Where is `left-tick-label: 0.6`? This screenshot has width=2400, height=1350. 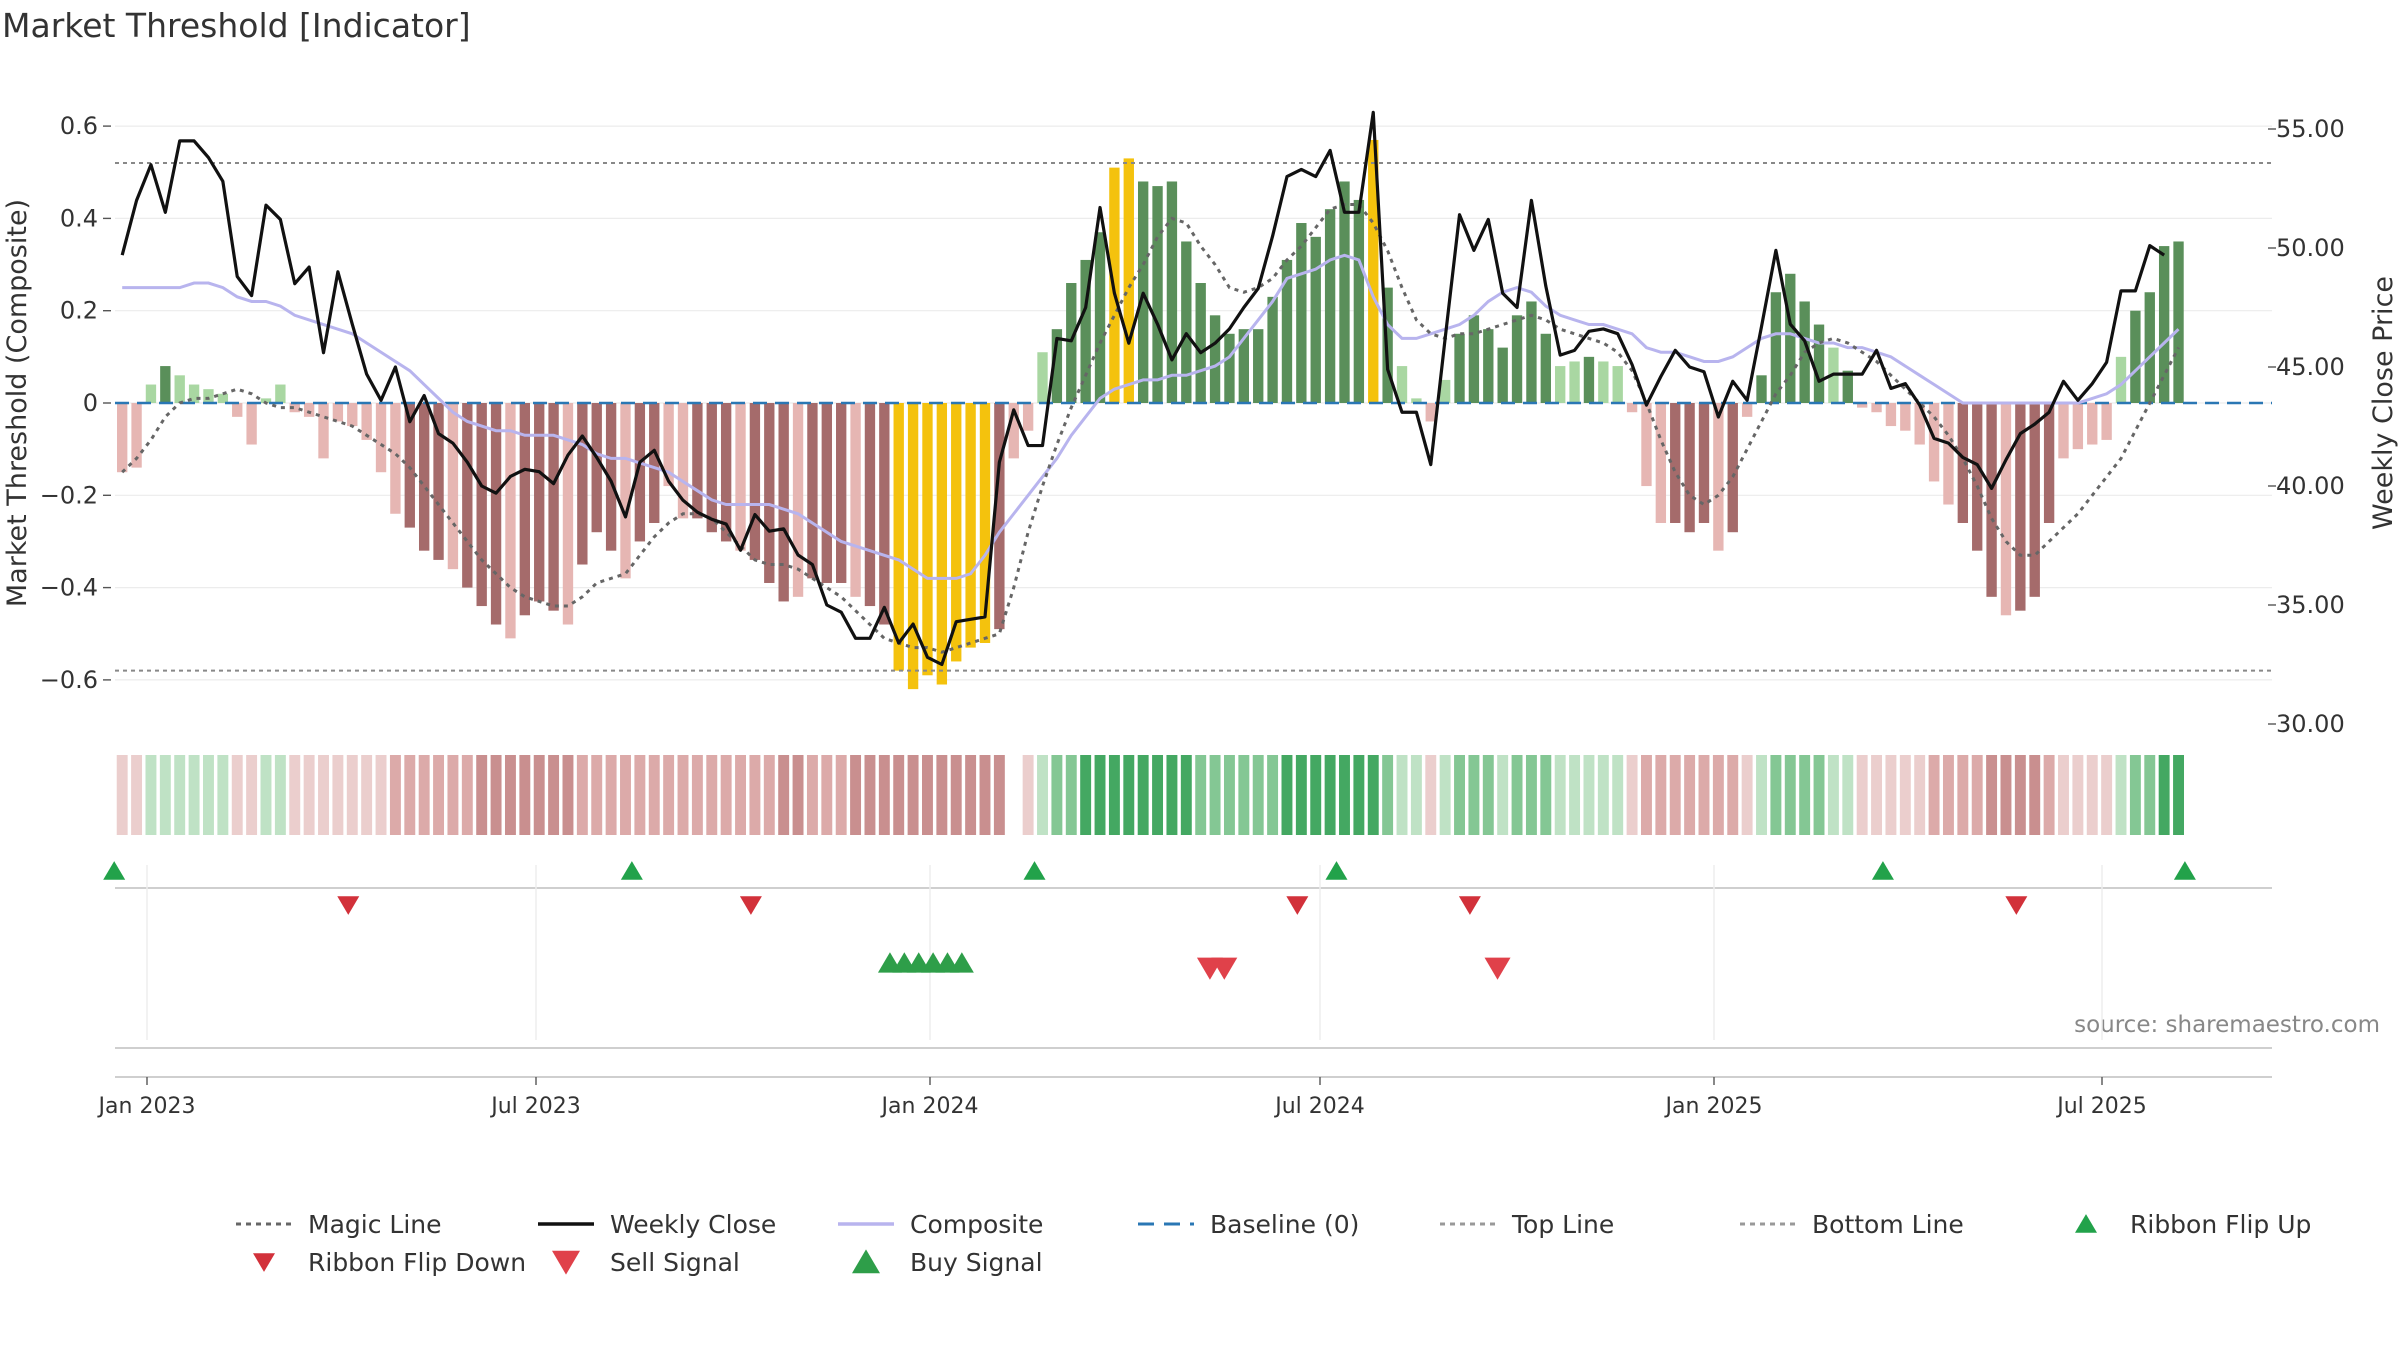 left-tick-label: 0.6 is located at coordinates (79, 126).